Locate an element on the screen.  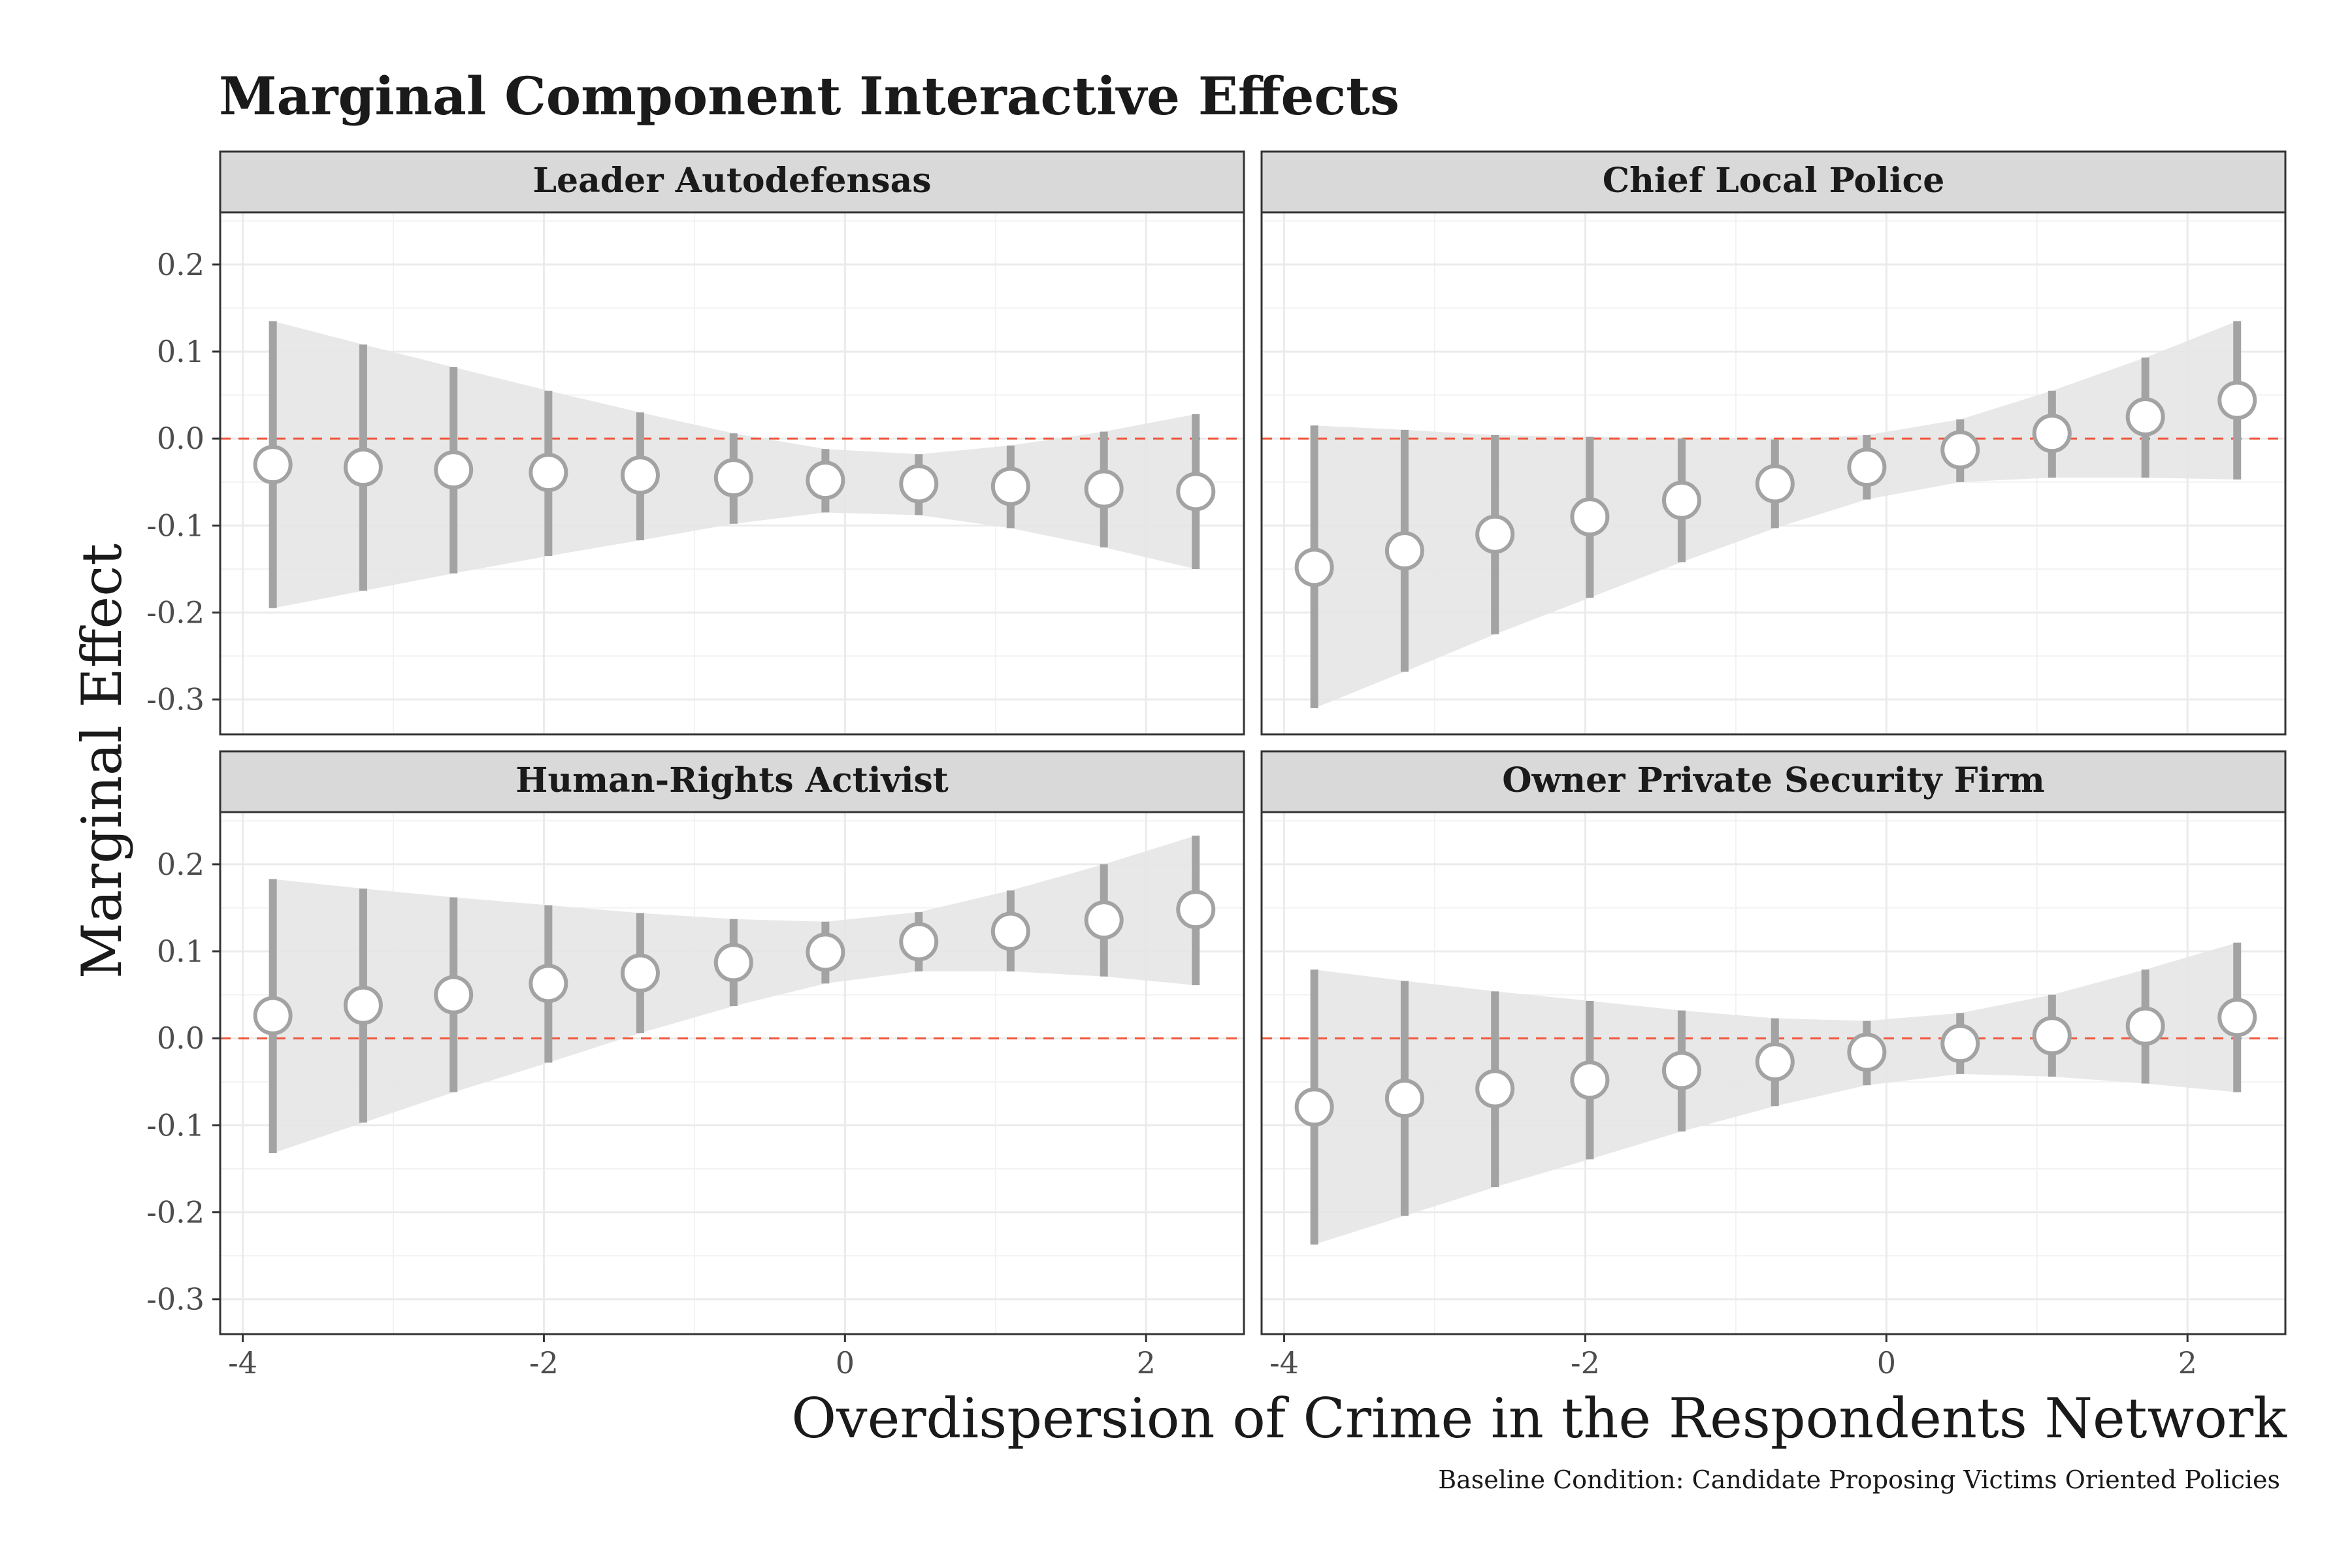
facet-strip-label: Human-Rights Activist is located at coordinates (732, 780).